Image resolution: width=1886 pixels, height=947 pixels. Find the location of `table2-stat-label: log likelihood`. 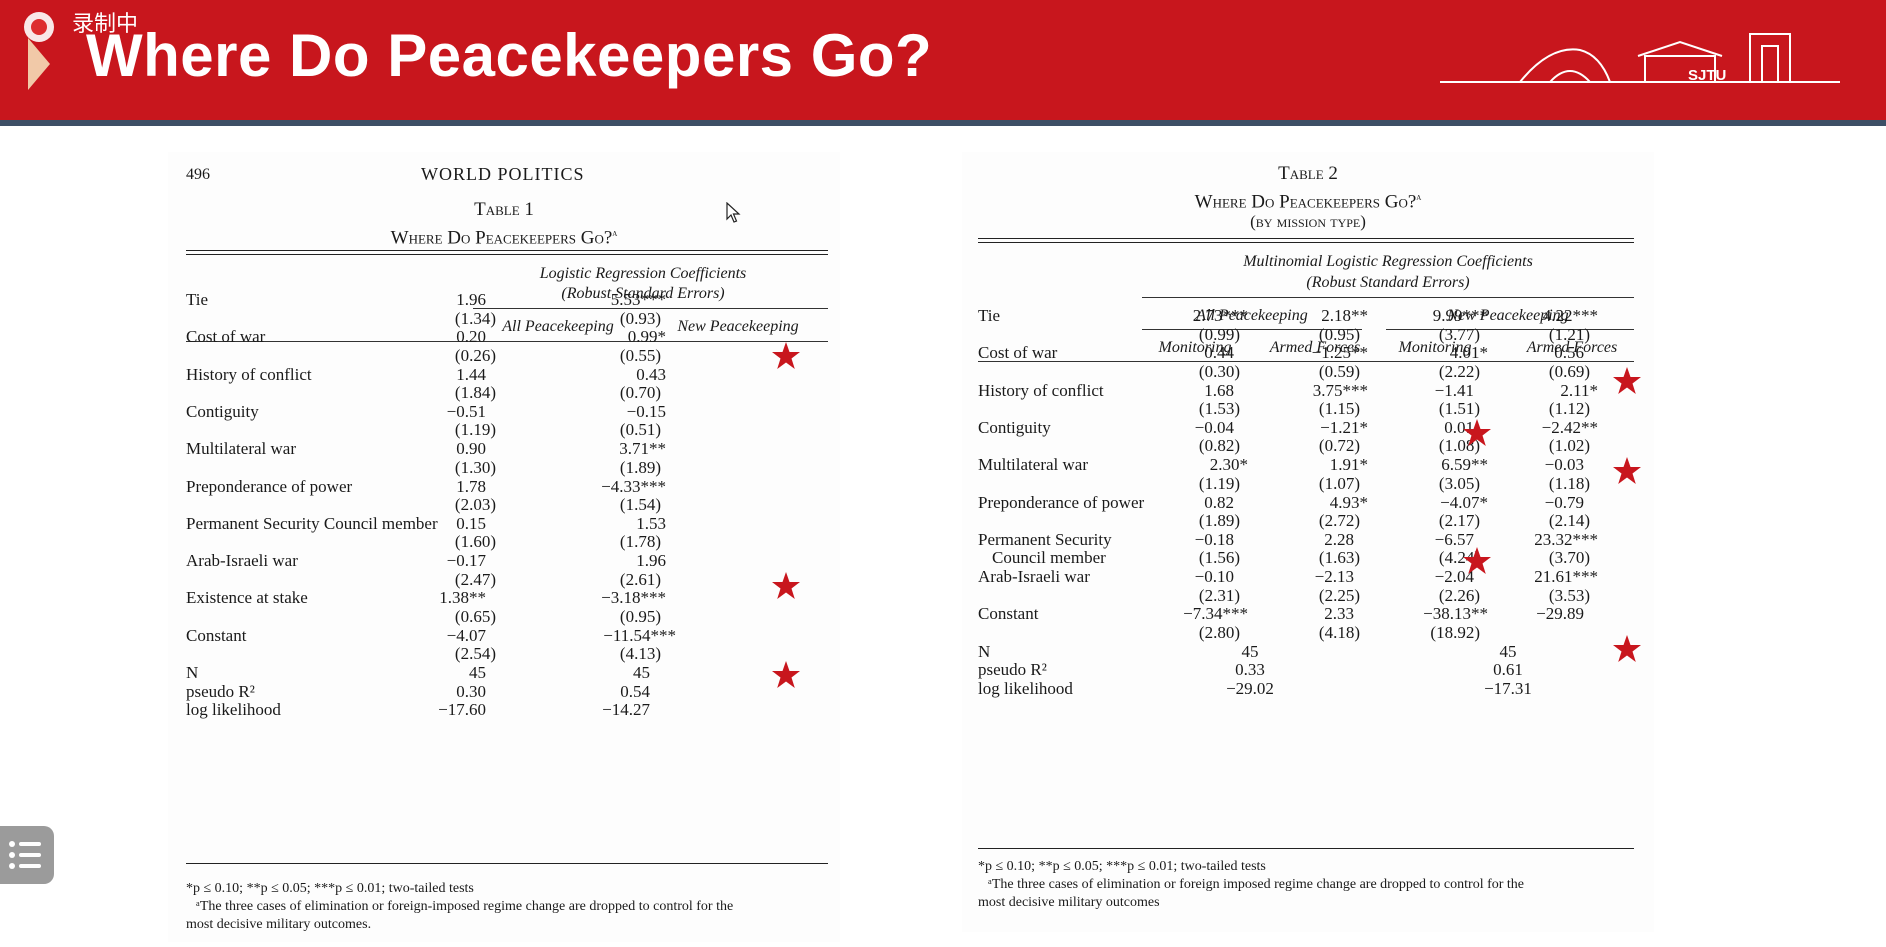

table2-stat-label: log likelihood is located at coordinates (1025, 688).